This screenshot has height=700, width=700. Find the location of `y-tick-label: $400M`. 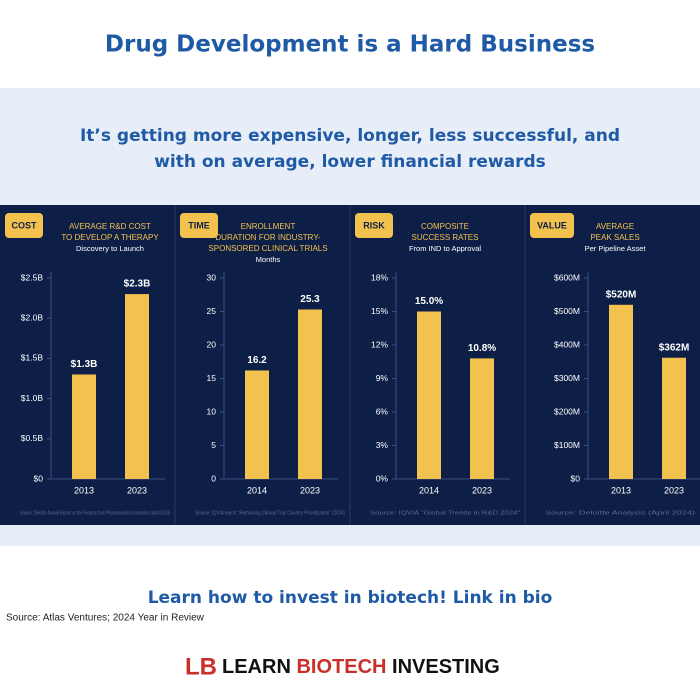

y-tick-label: $400M is located at coordinates (567, 344).